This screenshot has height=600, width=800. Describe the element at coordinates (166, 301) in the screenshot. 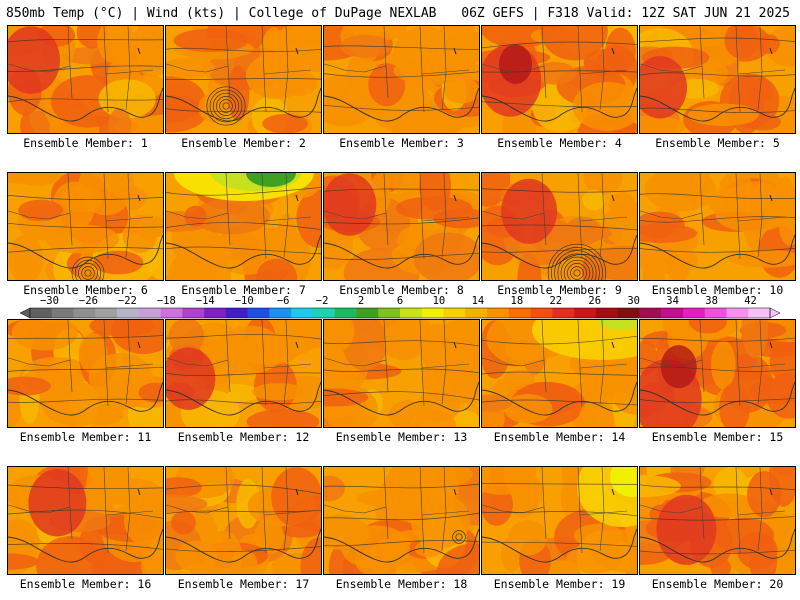

I see `colorbar-tick-label: −18` at that location.